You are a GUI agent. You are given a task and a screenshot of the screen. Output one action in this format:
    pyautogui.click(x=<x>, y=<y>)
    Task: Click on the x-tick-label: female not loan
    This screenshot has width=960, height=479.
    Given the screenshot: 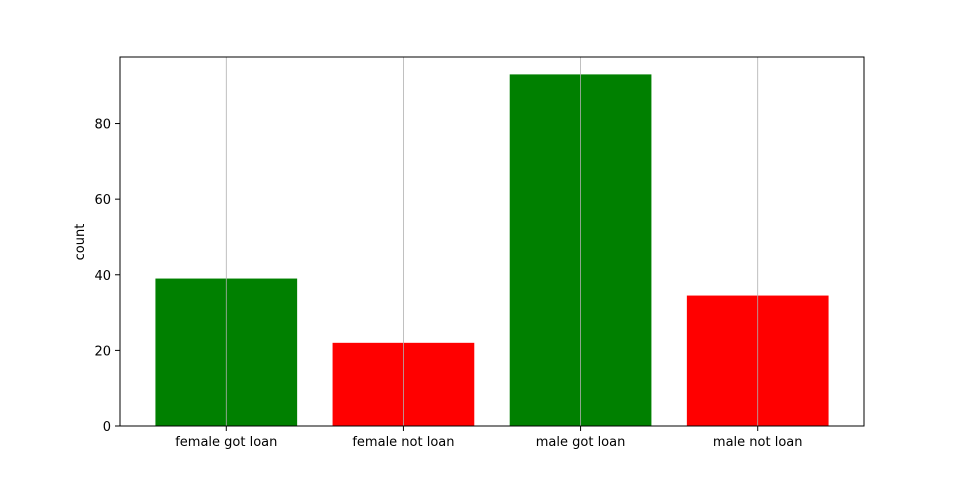 What is the action you would take?
    pyautogui.click(x=403, y=442)
    